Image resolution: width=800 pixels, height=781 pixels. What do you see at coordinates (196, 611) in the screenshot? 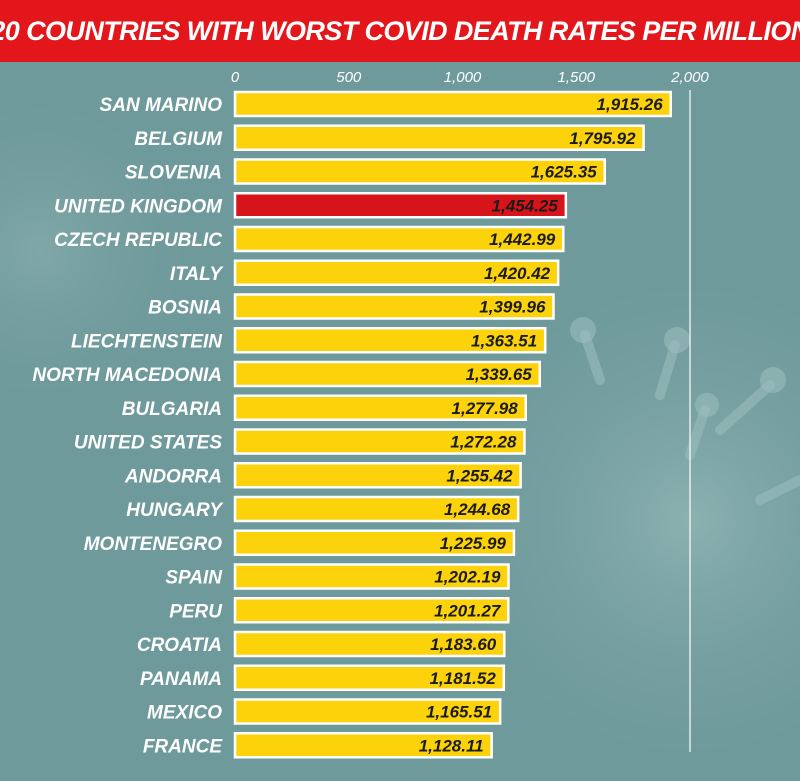
I see `category-label: PERU` at bounding box center [196, 611].